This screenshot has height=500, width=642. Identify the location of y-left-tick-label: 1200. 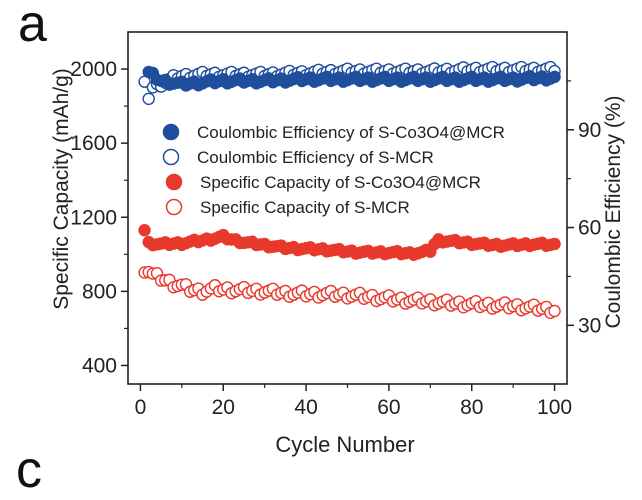
(93, 217).